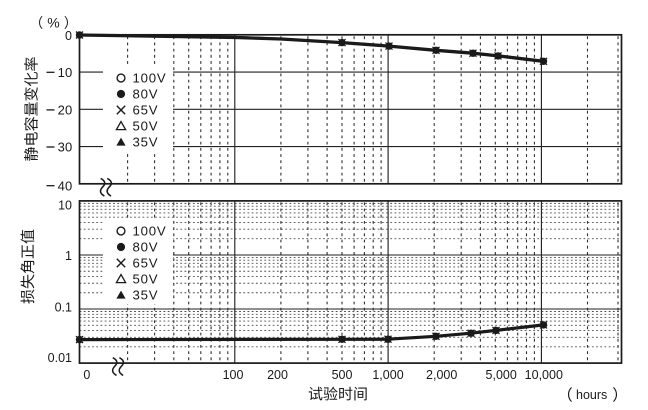 The height and width of the screenshot is (410, 648). What do you see at coordinates (277, 375) in the screenshot?
I see `svg-text: 200` at bounding box center [277, 375].